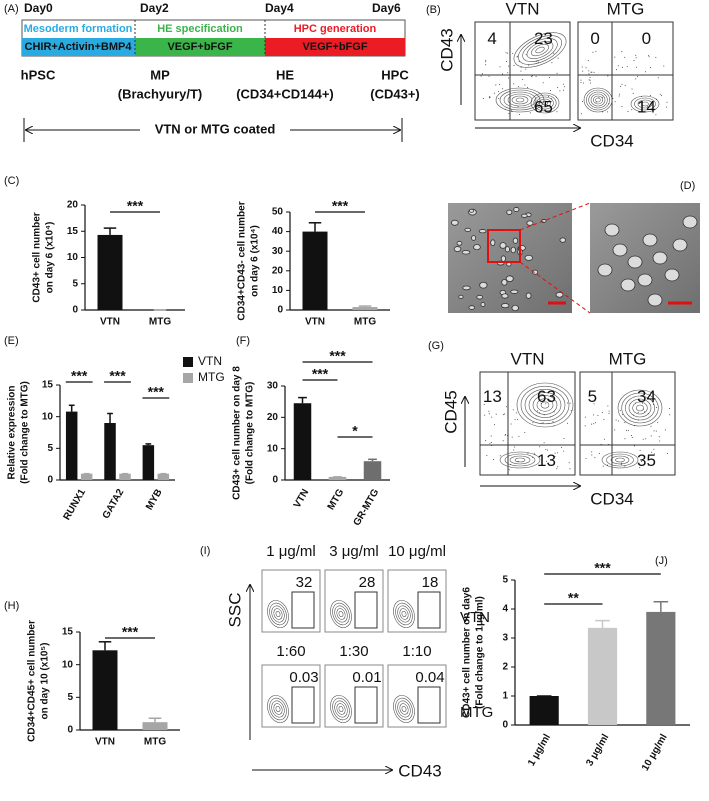 This screenshot has width=709, height=801. What do you see at coordinates (242, 260) in the screenshot?
I see `y-axis-label: CD34+CD43- cell number` at bounding box center [242, 260].